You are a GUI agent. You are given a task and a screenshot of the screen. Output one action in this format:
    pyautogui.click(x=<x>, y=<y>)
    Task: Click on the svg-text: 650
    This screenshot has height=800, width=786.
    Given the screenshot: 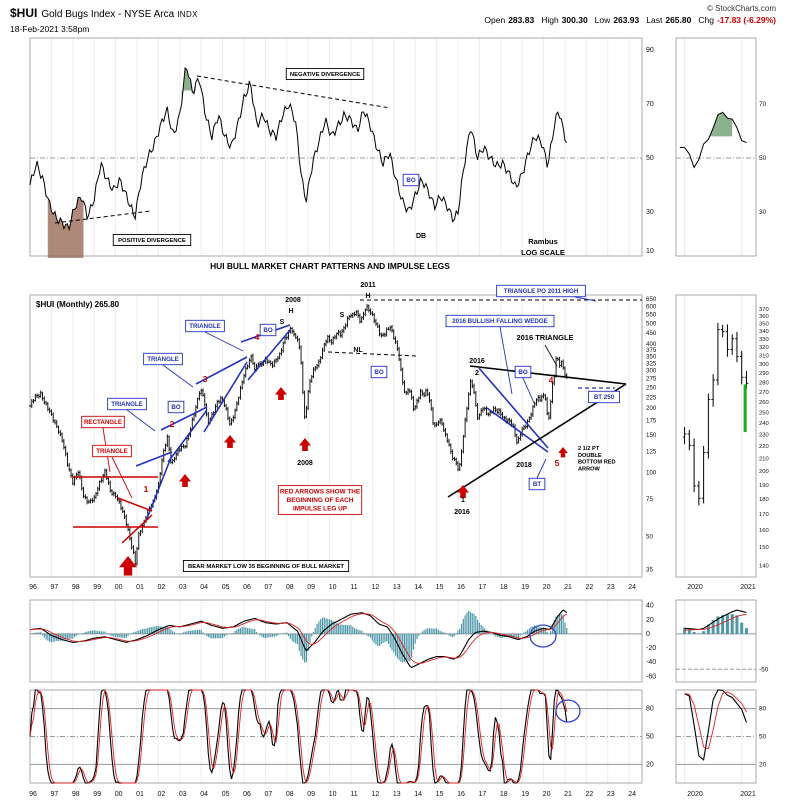 What is the action you would take?
    pyautogui.click(x=651, y=299)
    